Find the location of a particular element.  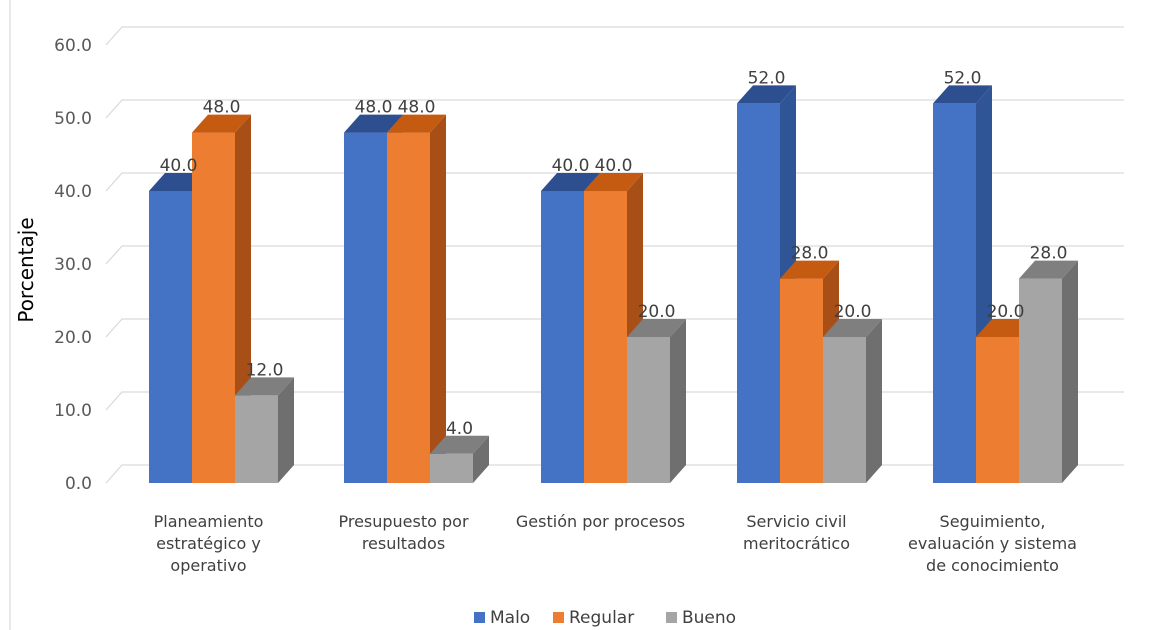

y-tick-label: 30.0 is located at coordinates (73, 265).